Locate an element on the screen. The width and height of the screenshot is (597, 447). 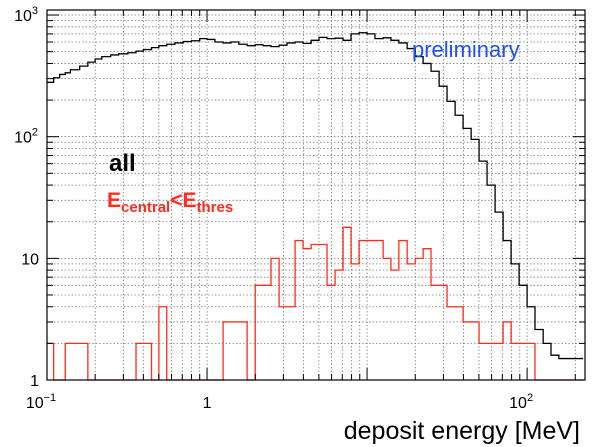
y-tick-label: 1 is located at coordinates (34, 381).